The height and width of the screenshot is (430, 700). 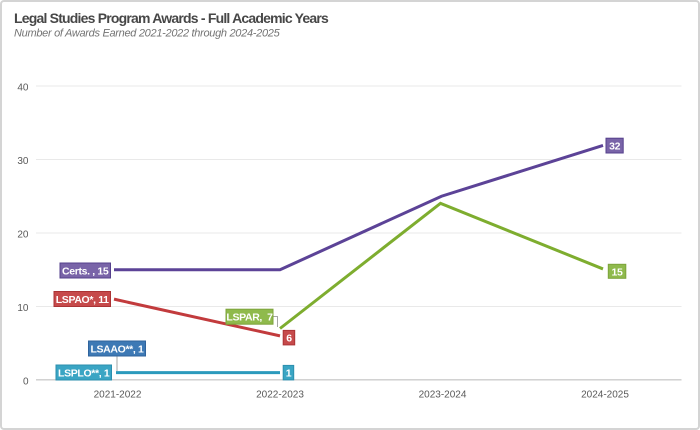 What do you see at coordinates (443, 395) in the screenshot?
I see `svg-text: 2023-2024` at bounding box center [443, 395].